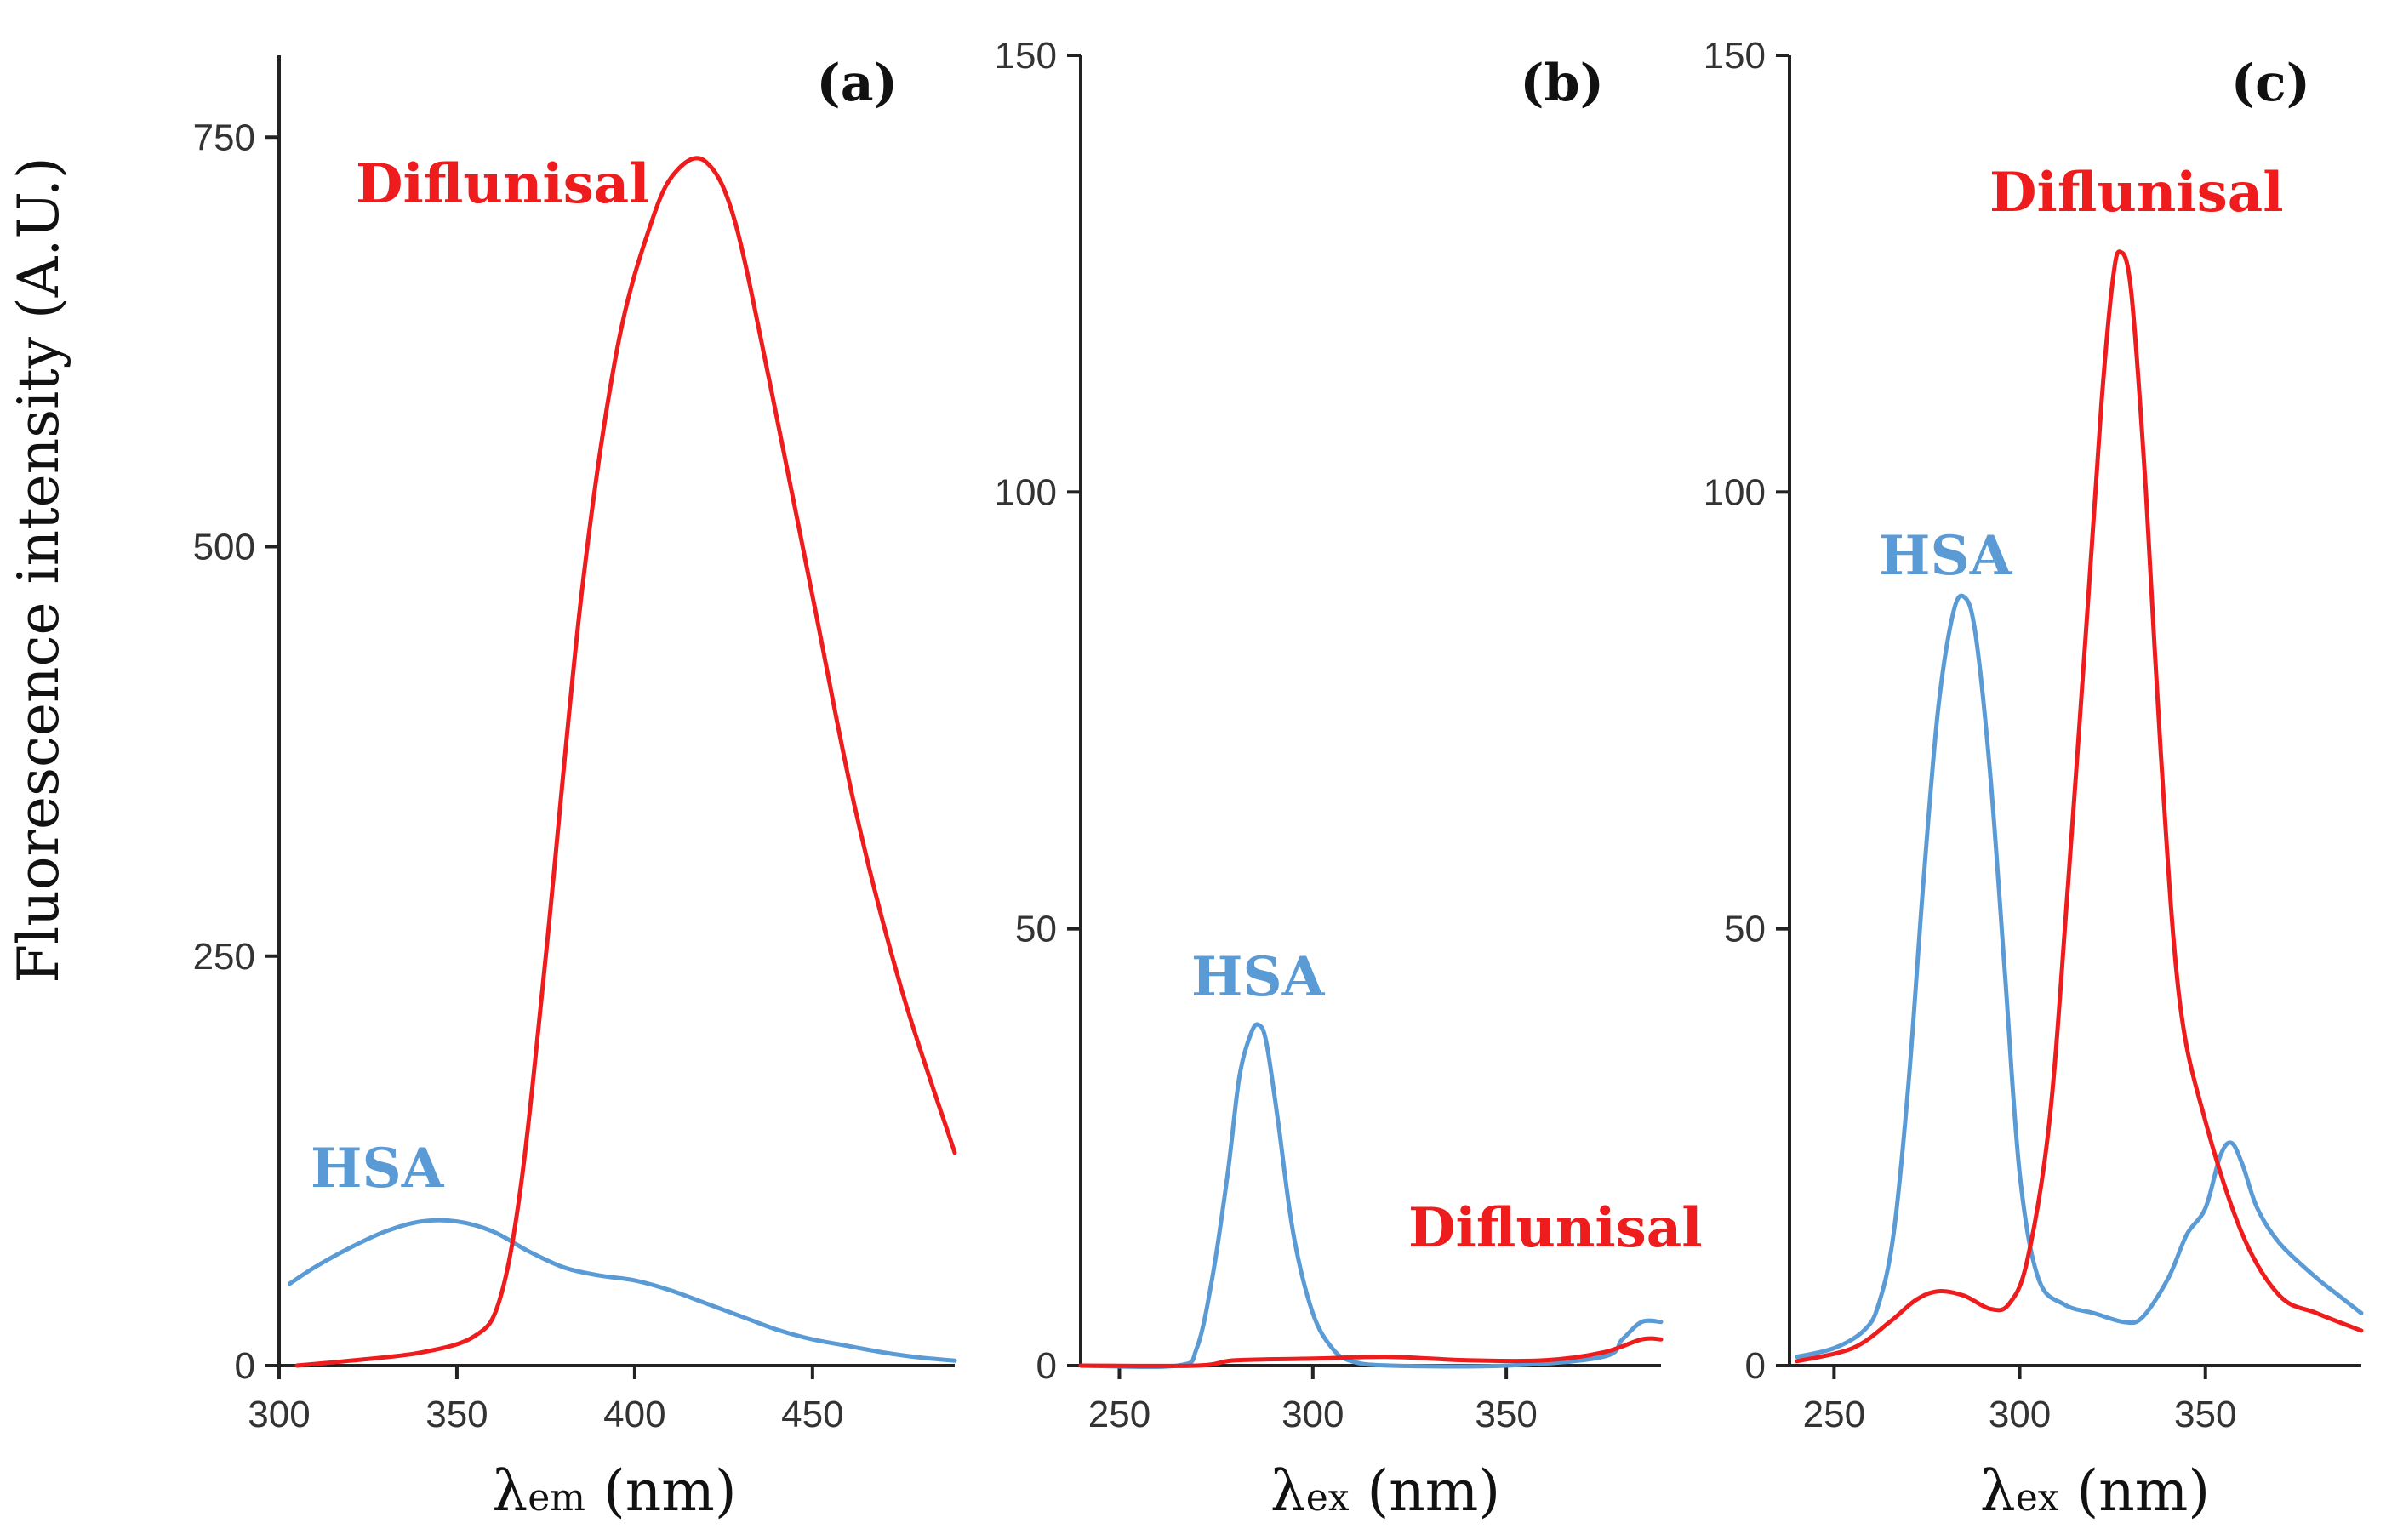  Describe the element at coordinates (2270, 84) in the screenshot. I see `panel-label: (c)` at that location.